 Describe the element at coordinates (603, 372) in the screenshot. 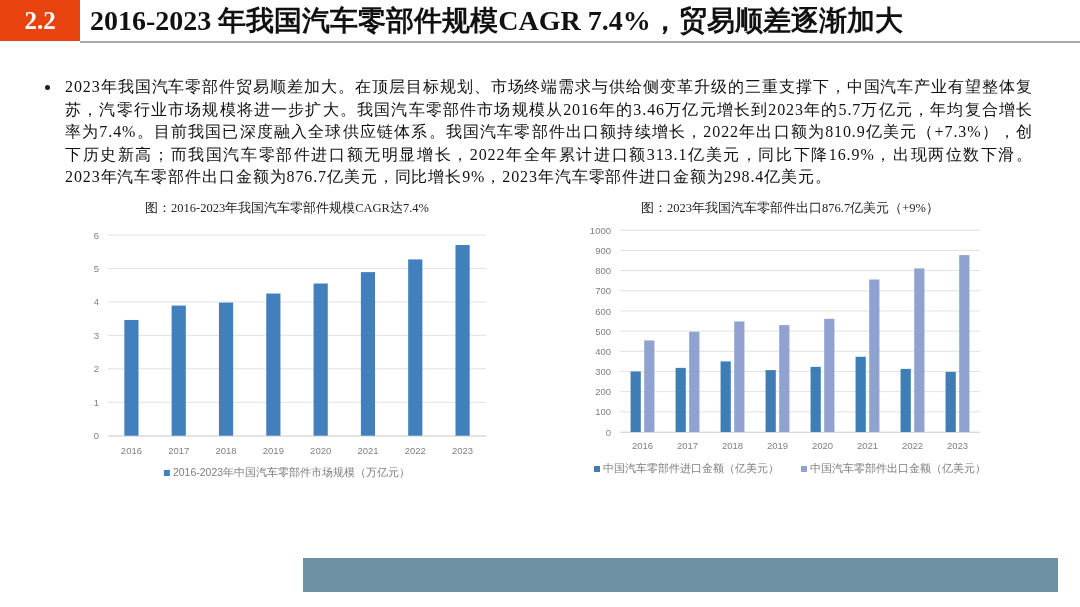

I see `y-tick-label: 300` at that location.